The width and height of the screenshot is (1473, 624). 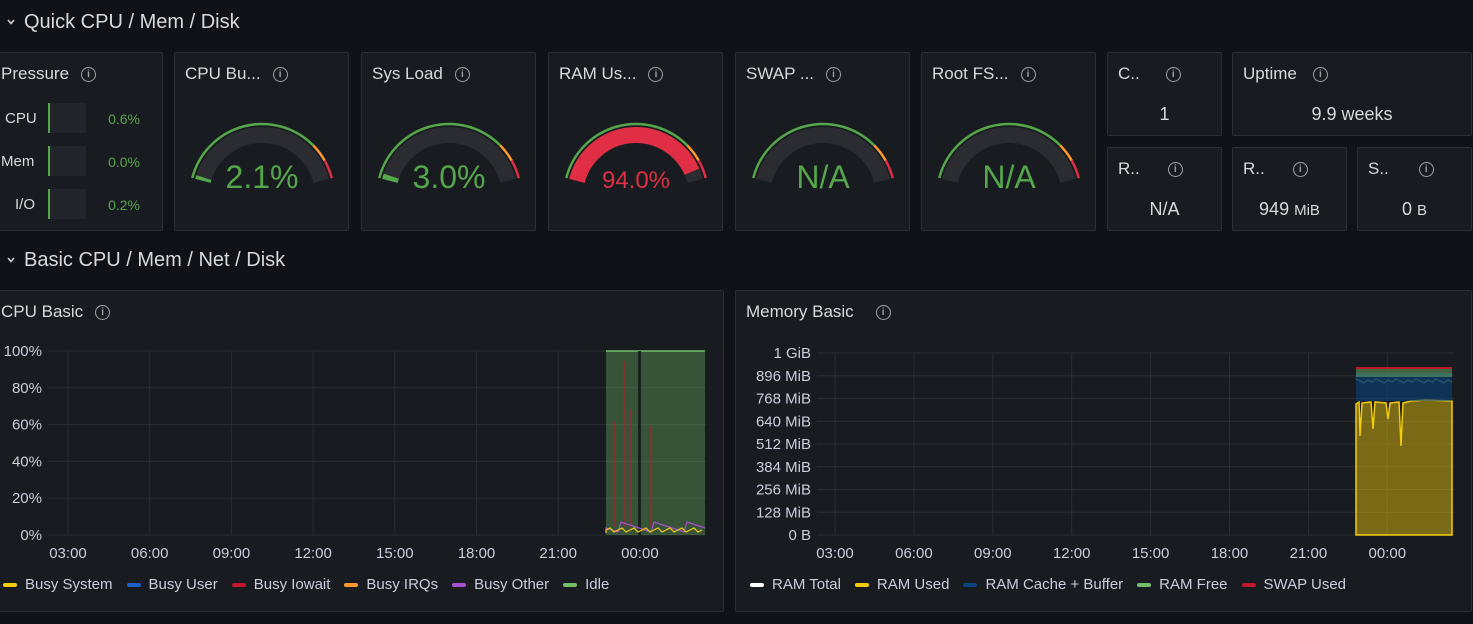 What do you see at coordinates (1274, 209) in the screenshot?
I see `stat-number: 949` at bounding box center [1274, 209].